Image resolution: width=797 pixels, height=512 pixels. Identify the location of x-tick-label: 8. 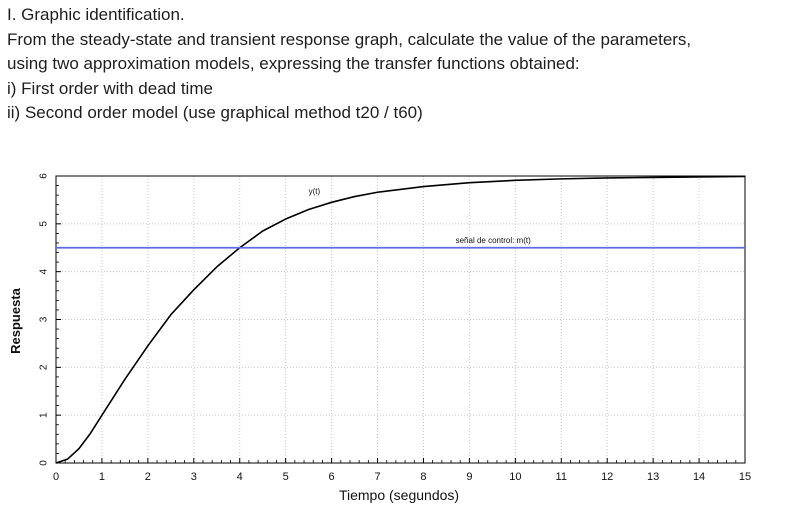
(423, 477).